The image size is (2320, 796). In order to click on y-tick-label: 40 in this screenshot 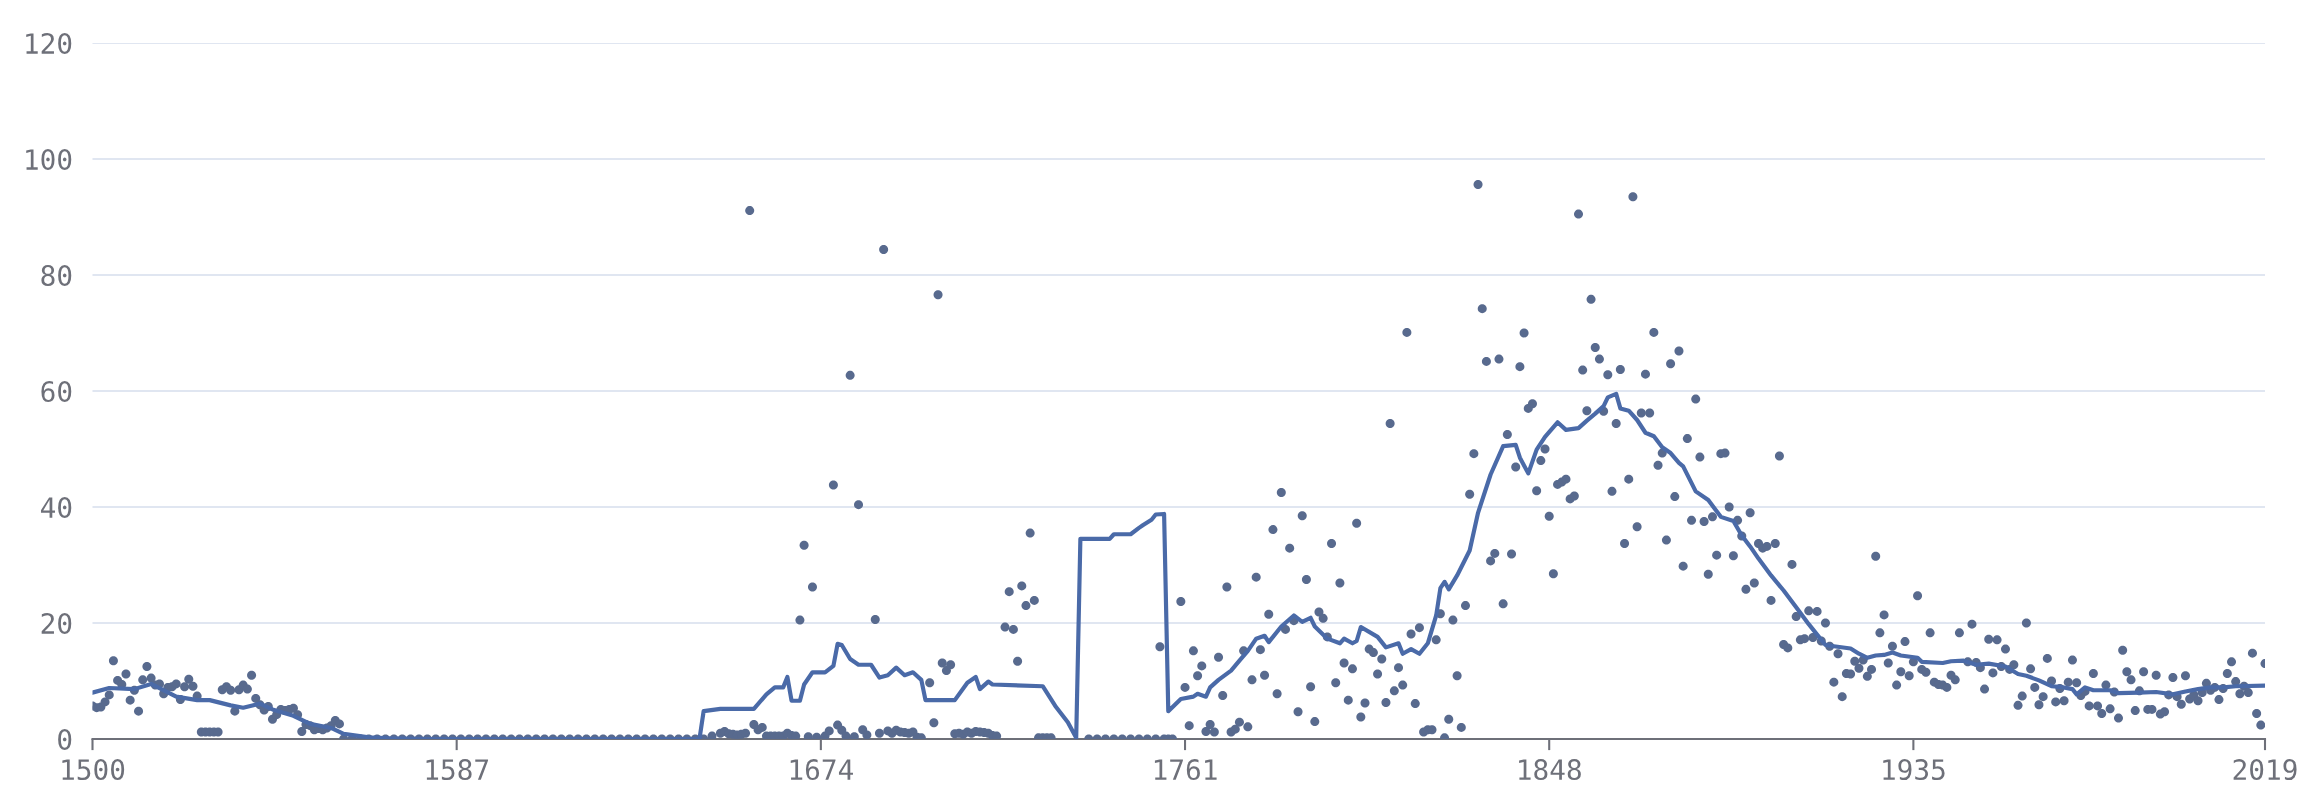, I will do `click(56, 508)`.